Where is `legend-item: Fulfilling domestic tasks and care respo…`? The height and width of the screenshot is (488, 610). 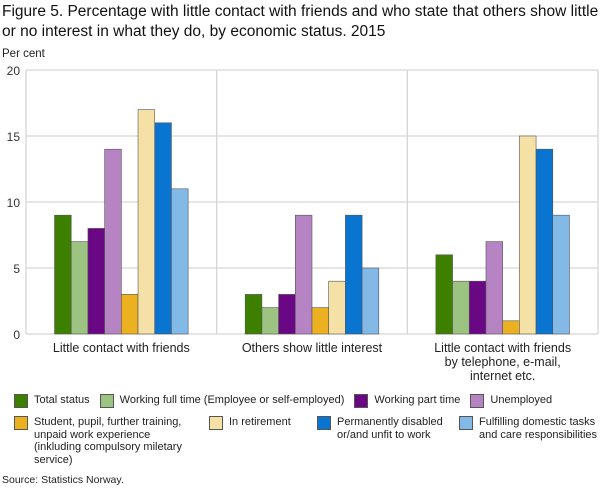
legend-item: Fulfilling domestic tasks and care respo… is located at coordinates (531, 428).